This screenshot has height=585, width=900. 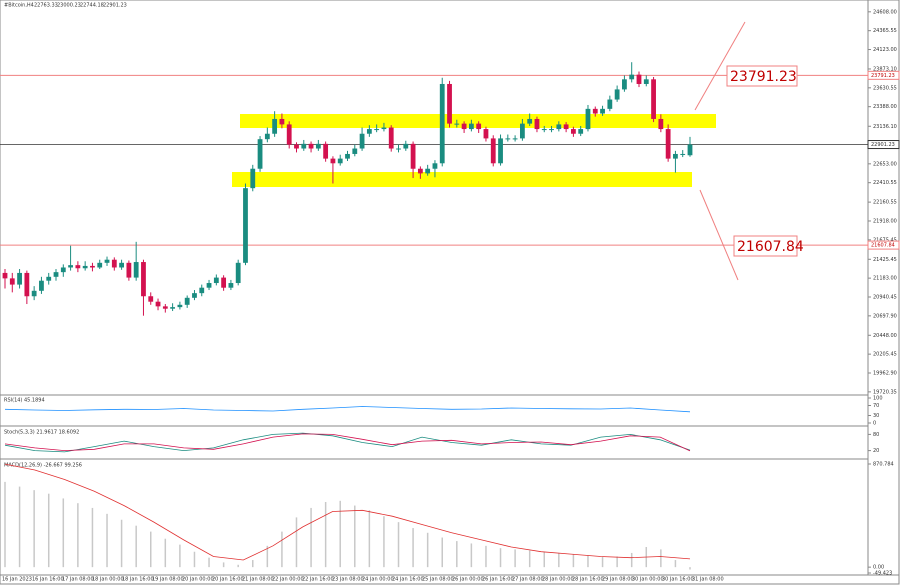 What do you see at coordinates (874, 424) in the screenshot?
I see `indicator-label: 0` at bounding box center [874, 424].